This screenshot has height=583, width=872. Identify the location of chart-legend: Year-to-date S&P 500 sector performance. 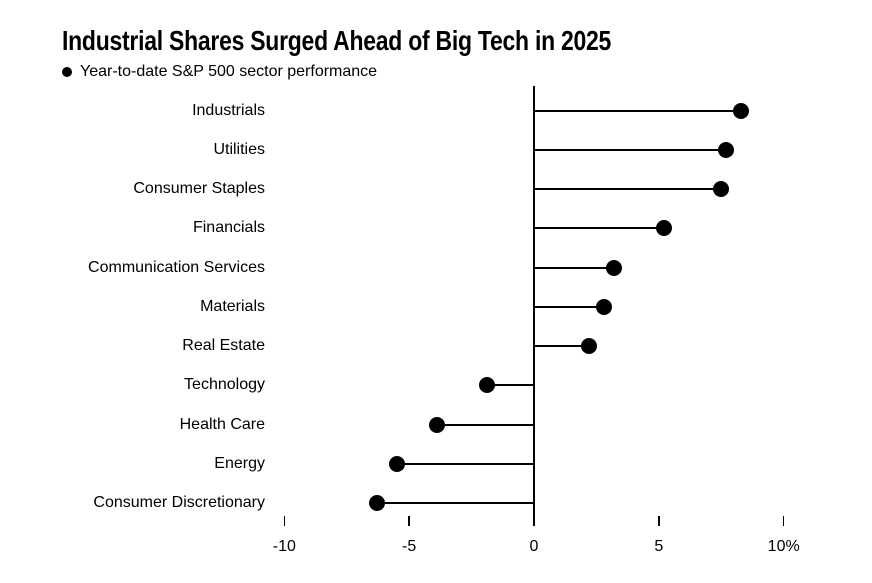
(219, 71).